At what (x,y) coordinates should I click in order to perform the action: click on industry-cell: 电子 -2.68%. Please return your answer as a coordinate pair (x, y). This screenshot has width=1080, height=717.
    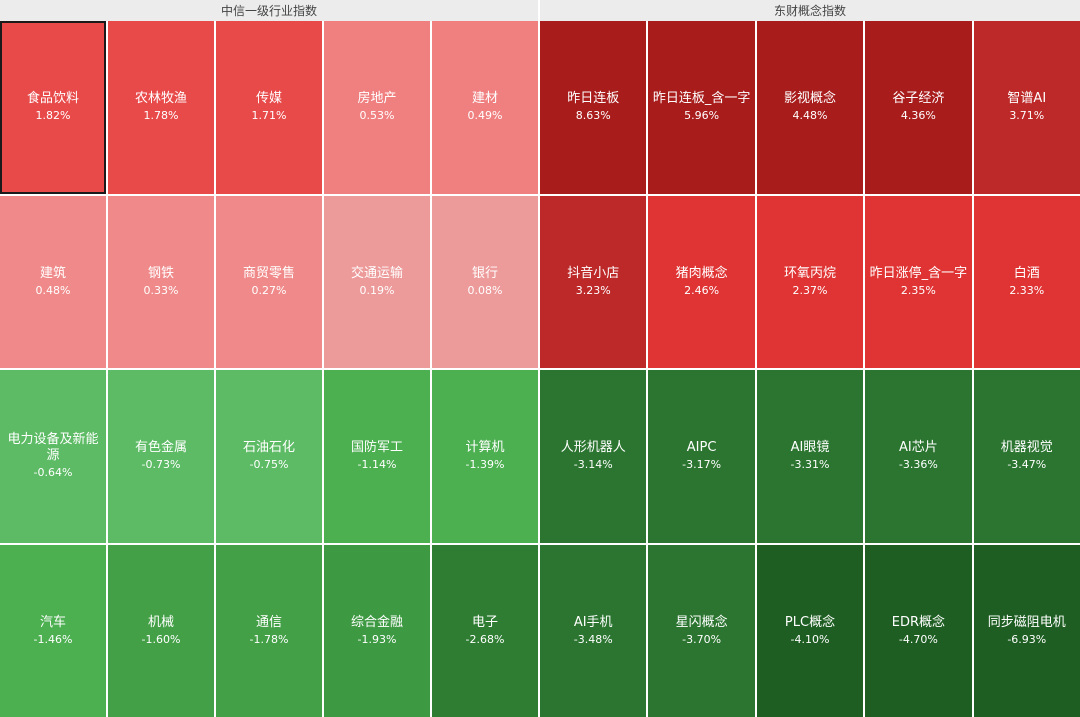
    Looking at the image, I should click on (485, 630).